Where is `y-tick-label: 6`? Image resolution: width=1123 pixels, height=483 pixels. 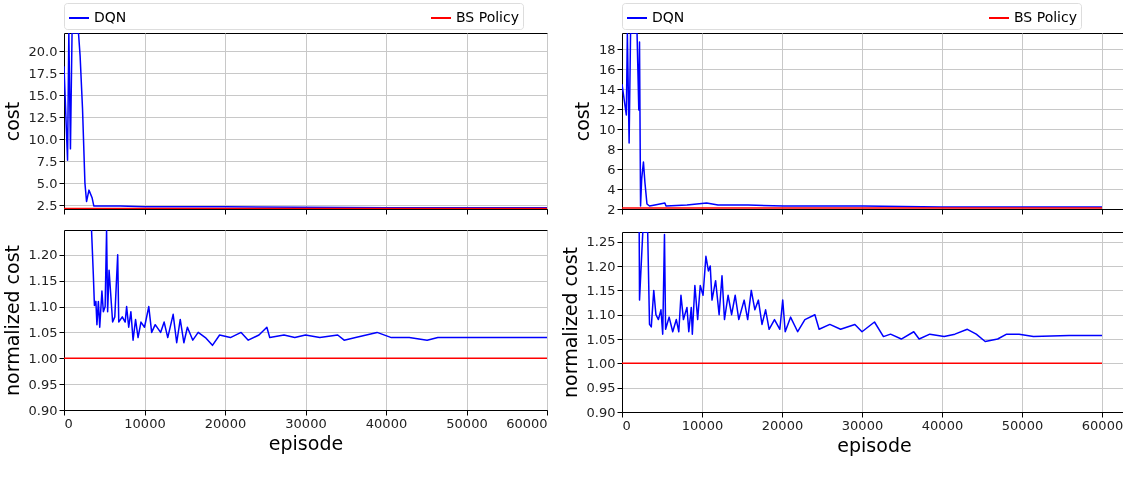 y-tick-label: 6 is located at coordinates (611, 169).